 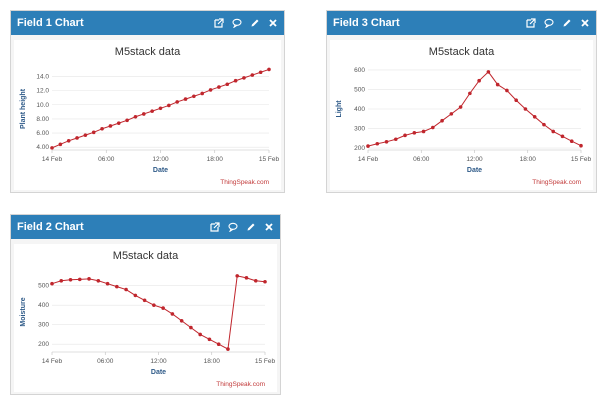 What do you see at coordinates (43, 305) in the screenshot?
I see `y-tick-label: 400` at bounding box center [43, 305].